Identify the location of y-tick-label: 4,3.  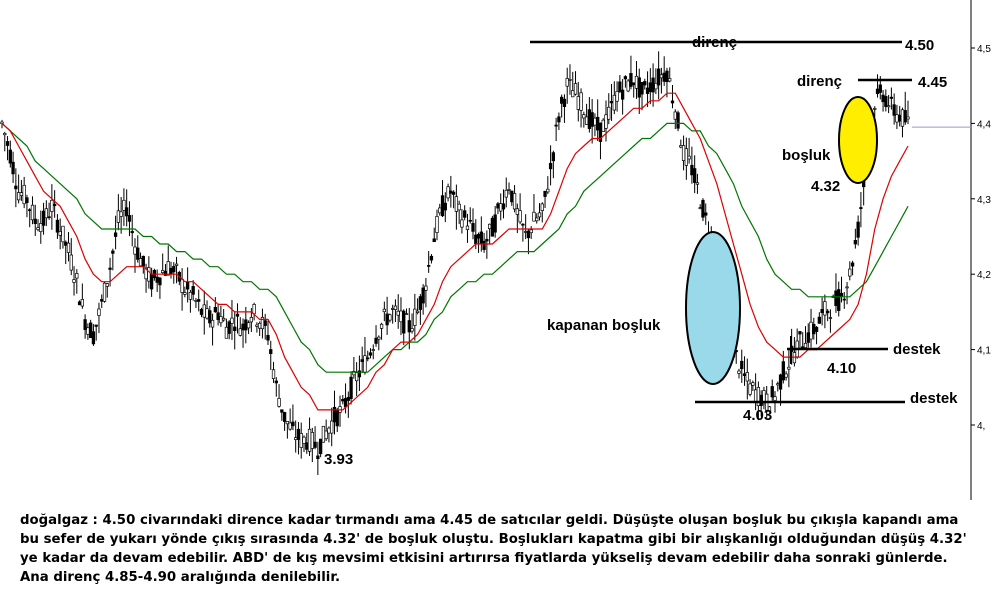
(984, 200).